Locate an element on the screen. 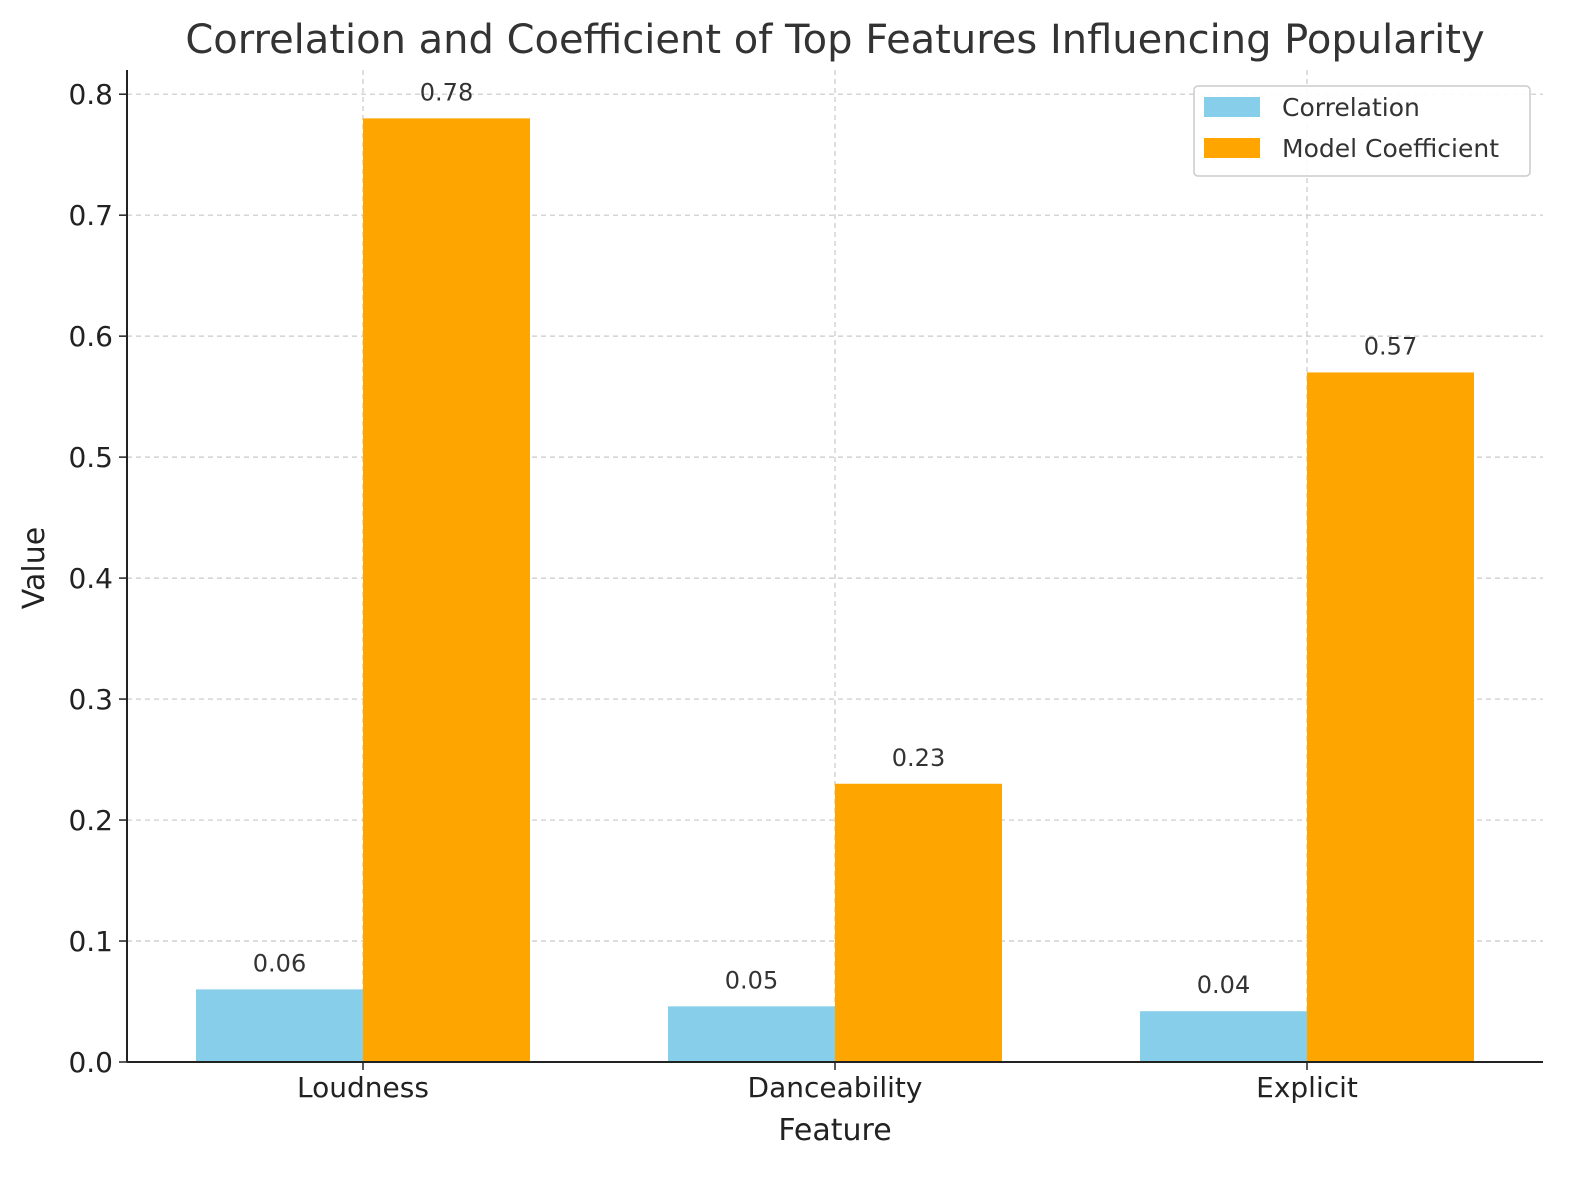 The width and height of the screenshot is (1586, 1180). legend-box is located at coordinates (1362, 131).